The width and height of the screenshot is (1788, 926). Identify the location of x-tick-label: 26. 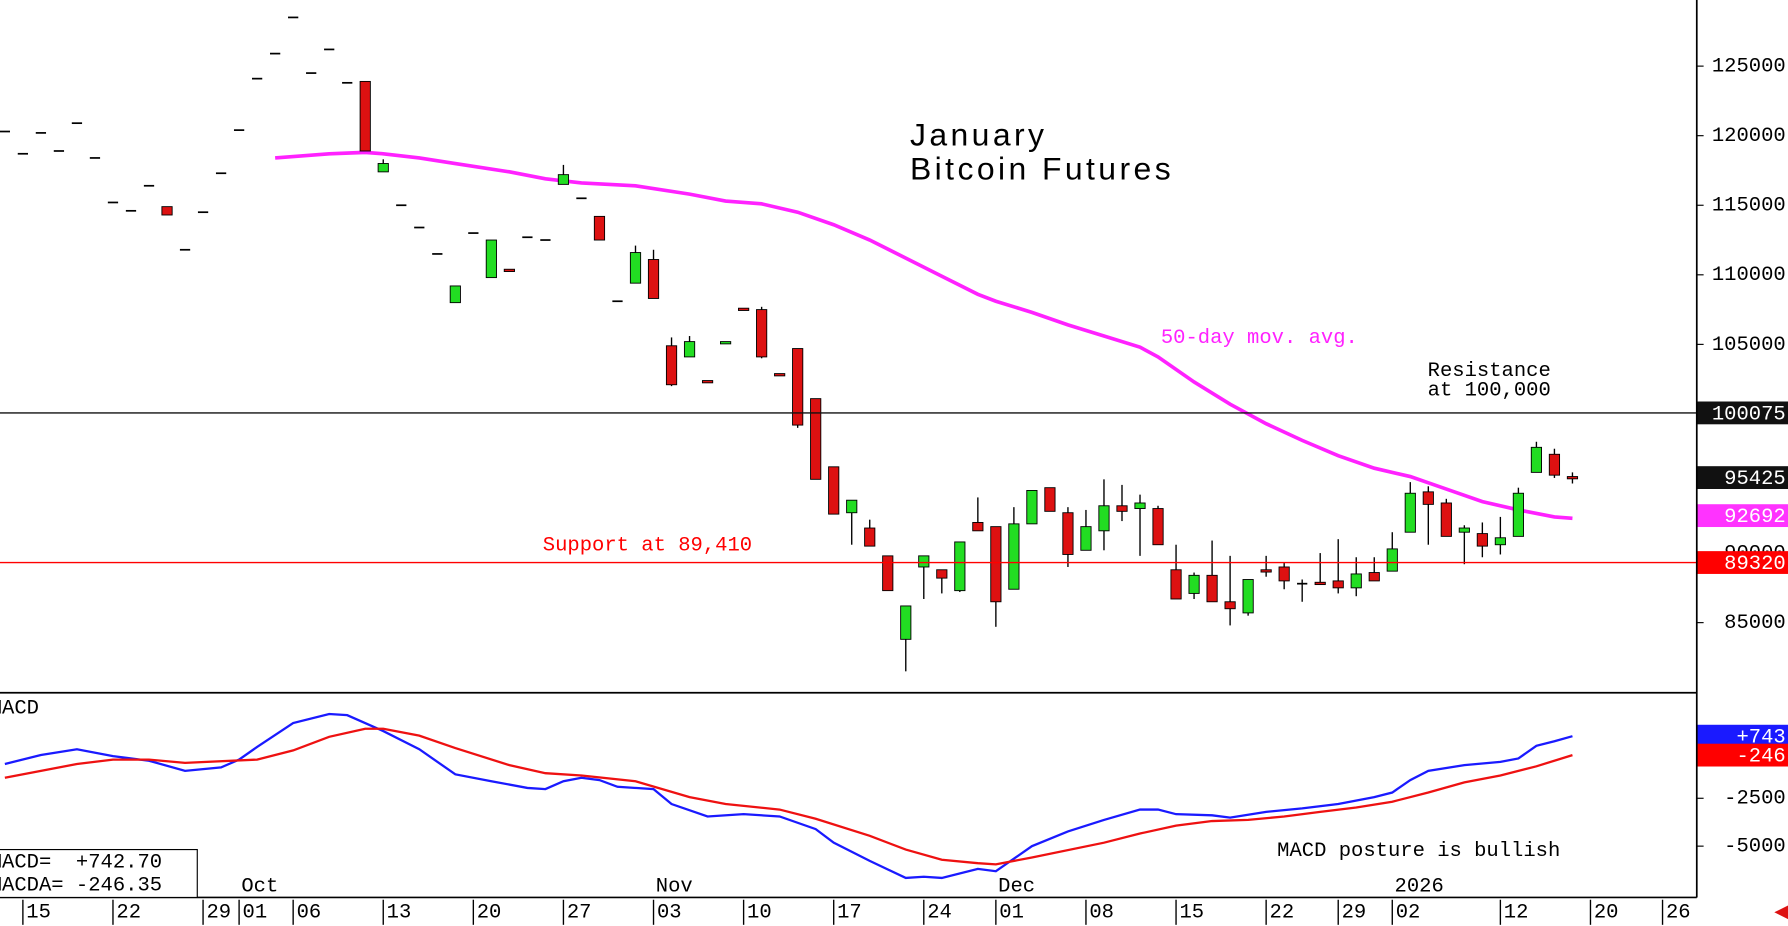
(1678, 913).